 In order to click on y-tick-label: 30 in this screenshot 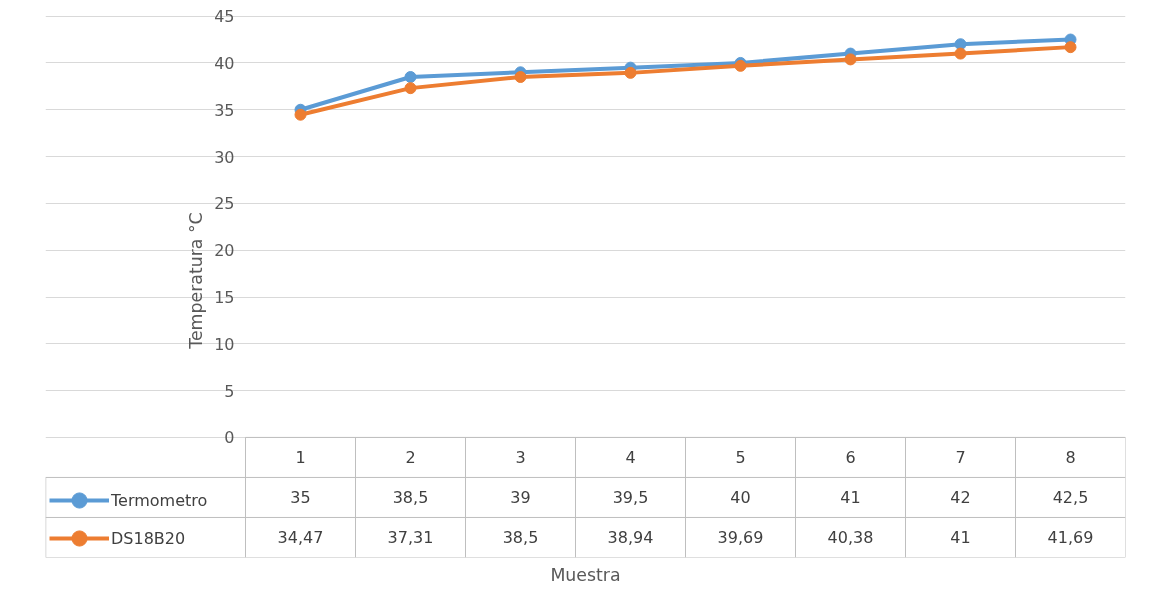, I will do `click(224, 157)`.